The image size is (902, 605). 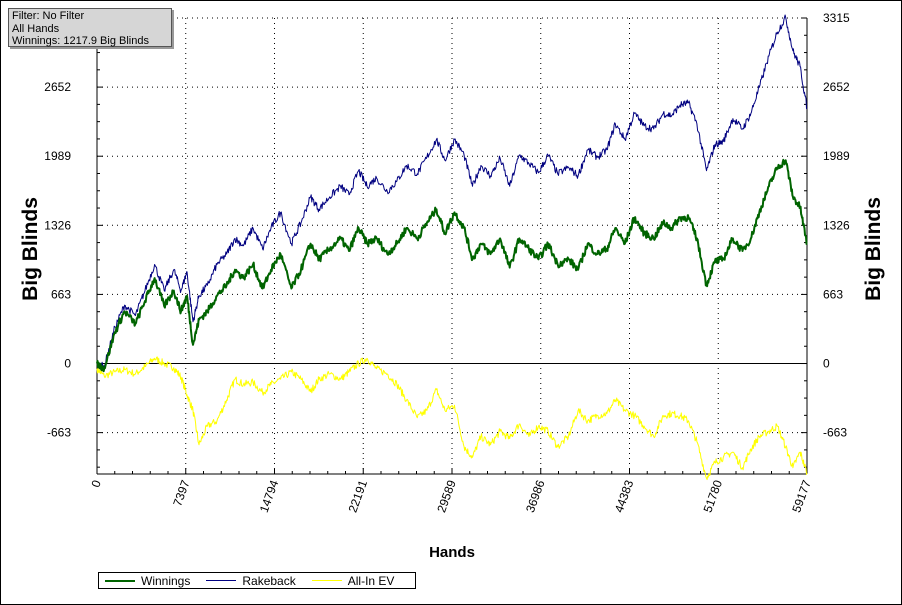 I want to click on y-tick-label-left: 1989, so click(x=57, y=156).